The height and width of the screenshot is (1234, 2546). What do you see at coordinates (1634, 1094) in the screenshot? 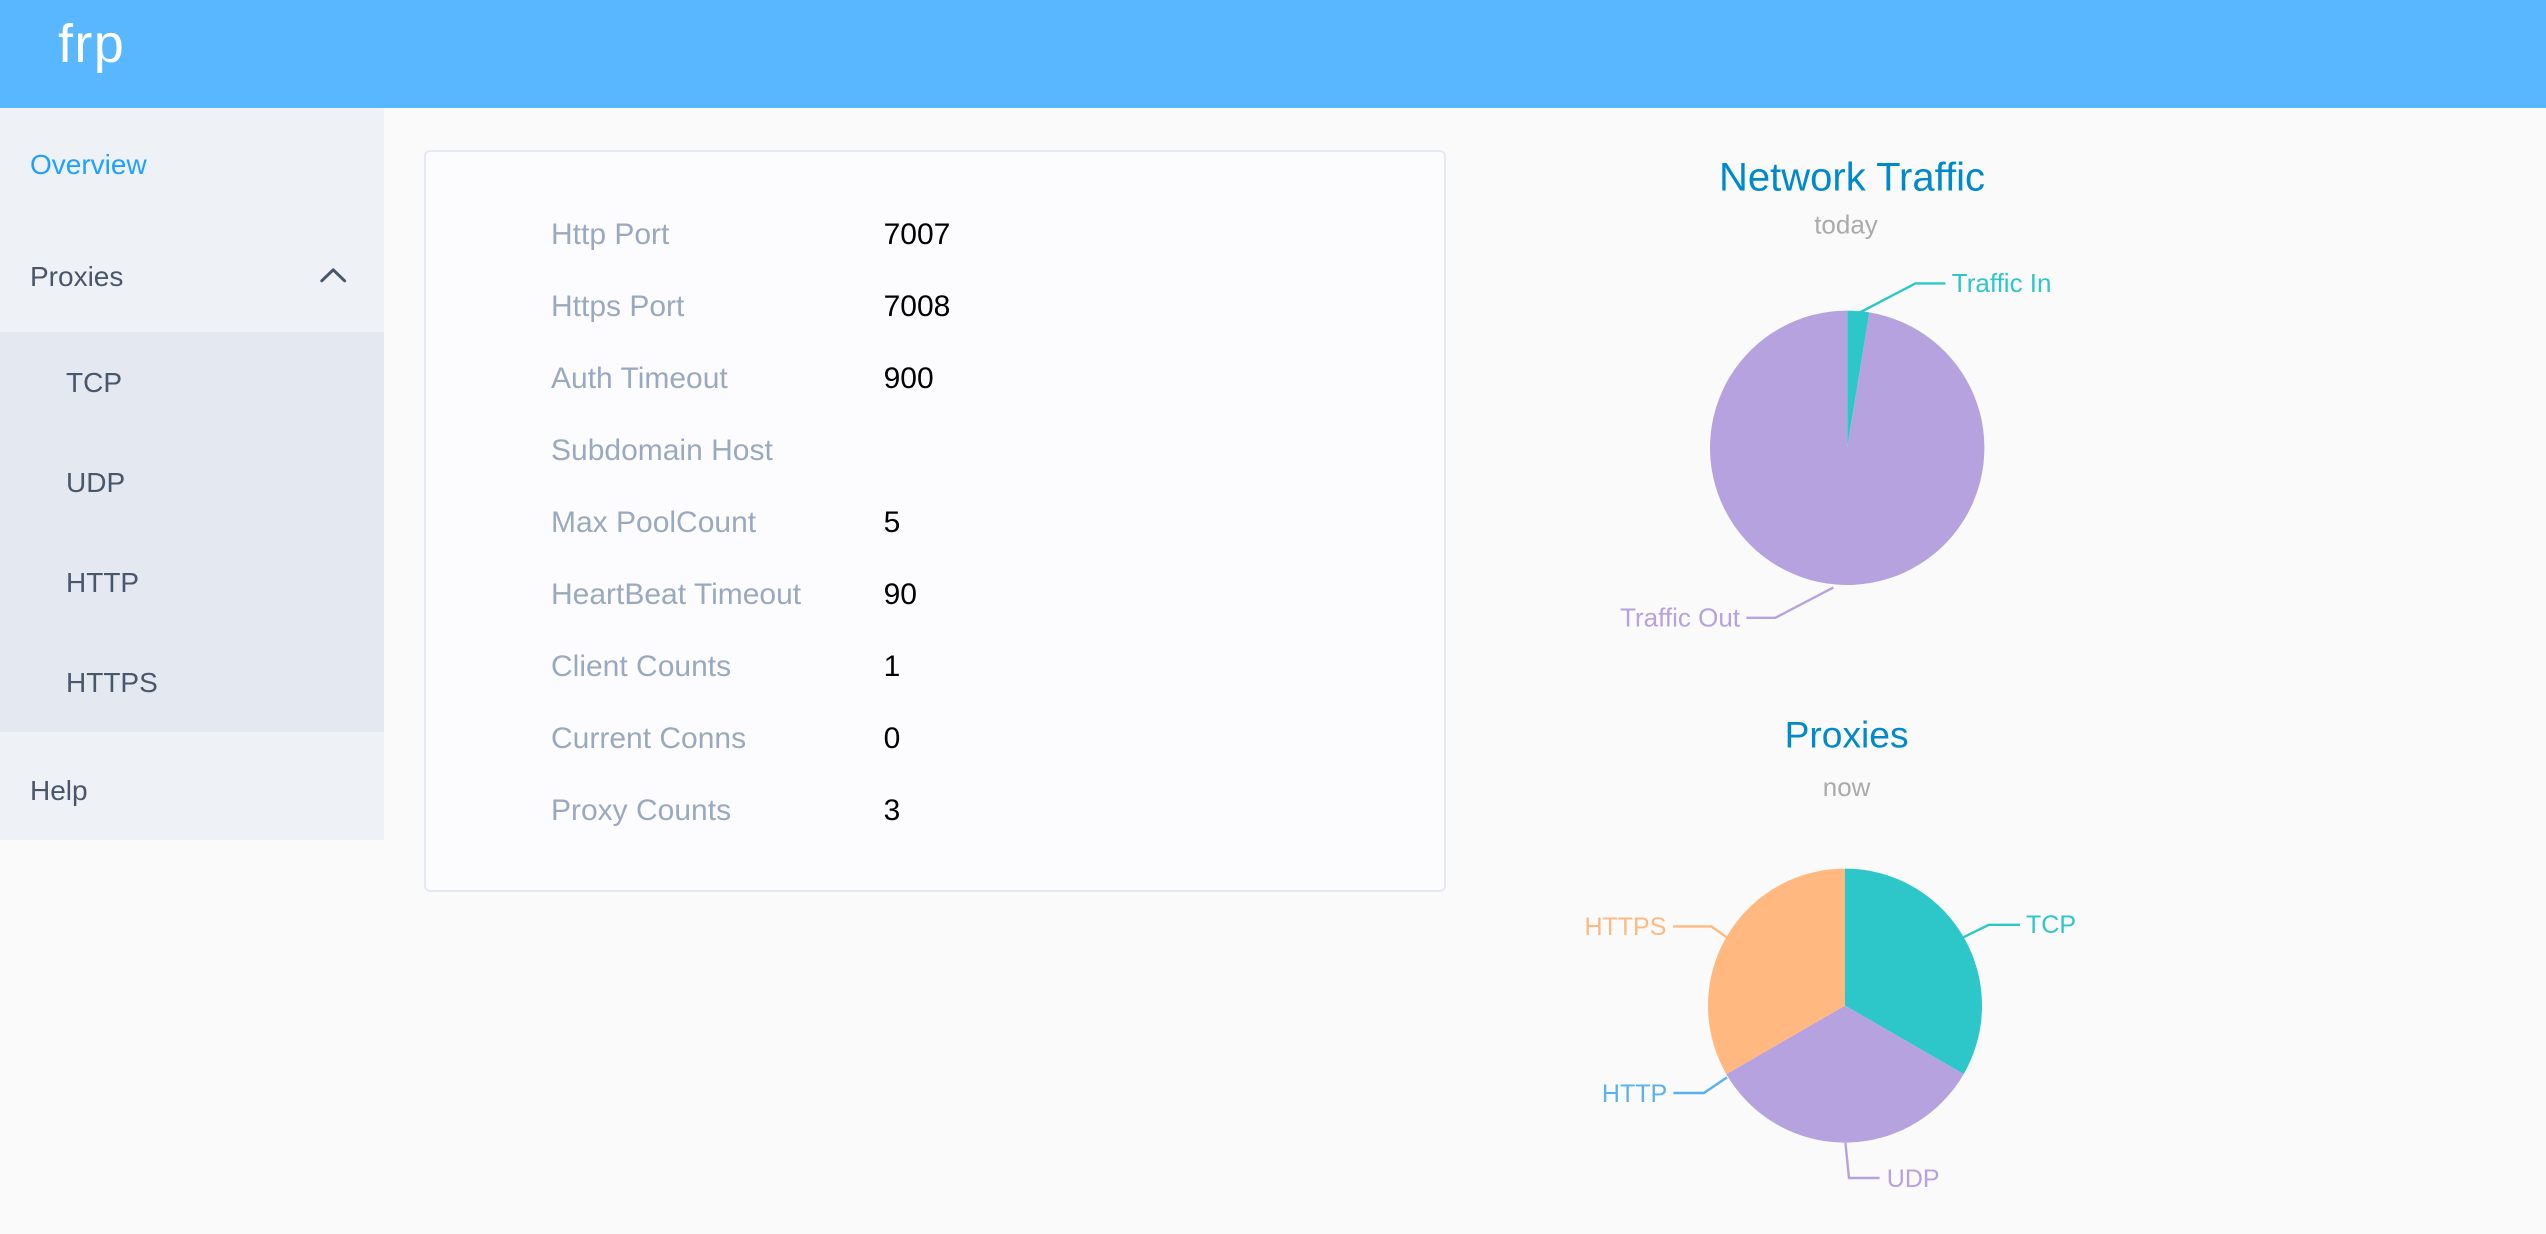
I see `svg-text: HTTP` at bounding box center [1634, 1094].